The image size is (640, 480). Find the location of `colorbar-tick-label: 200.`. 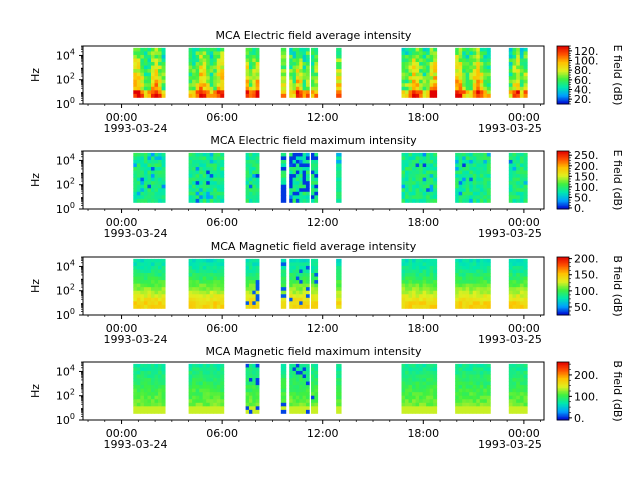

colorbar-tick-label: 200. is located at coordinates (586, 375).